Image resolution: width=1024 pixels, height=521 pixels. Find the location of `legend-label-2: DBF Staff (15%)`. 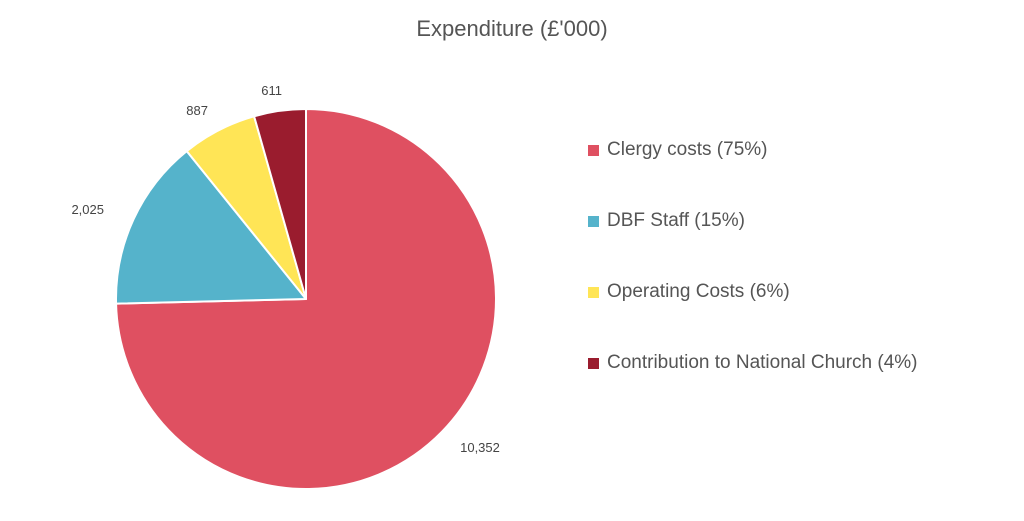

legend-label-2: DBF Staff (15%) is located at coordinates (676, 220).